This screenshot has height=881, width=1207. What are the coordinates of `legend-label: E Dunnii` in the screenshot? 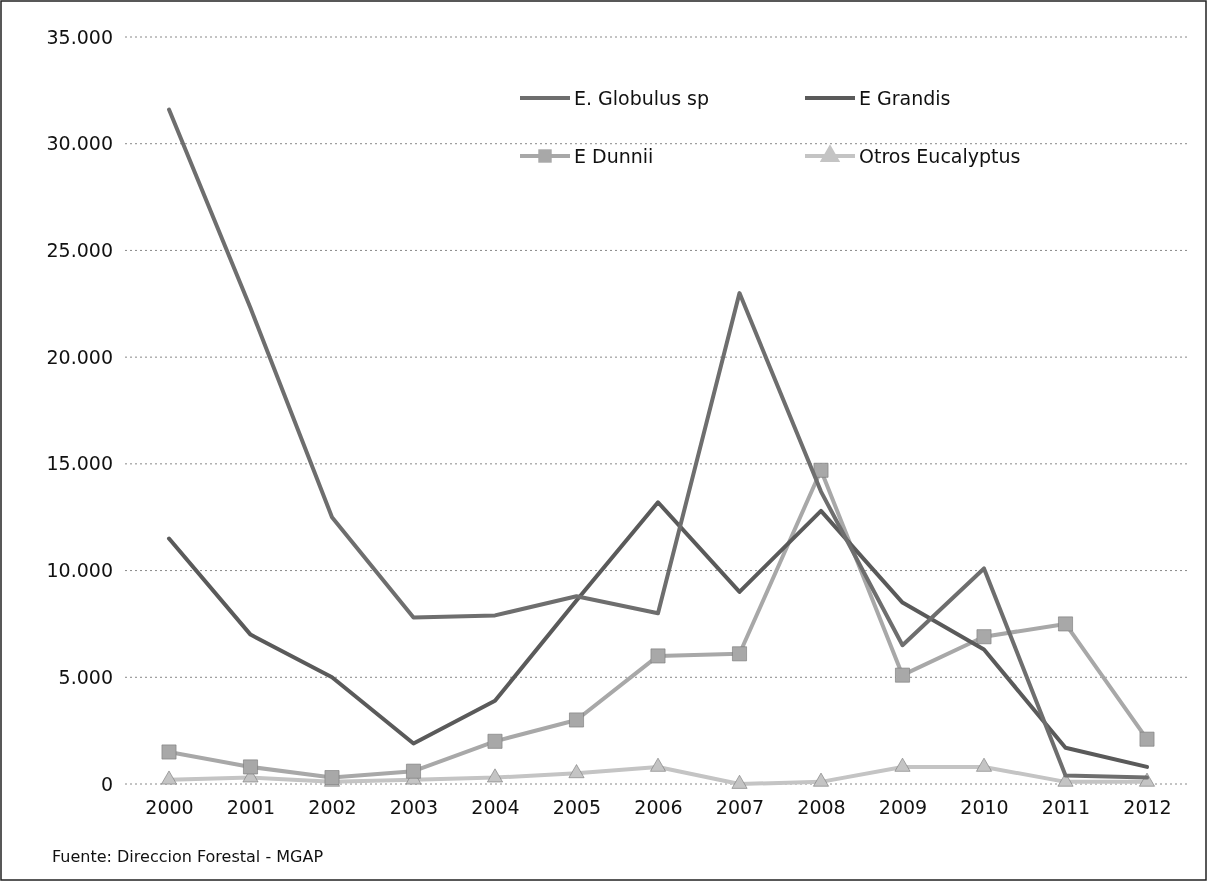 It's located at (614, 155).